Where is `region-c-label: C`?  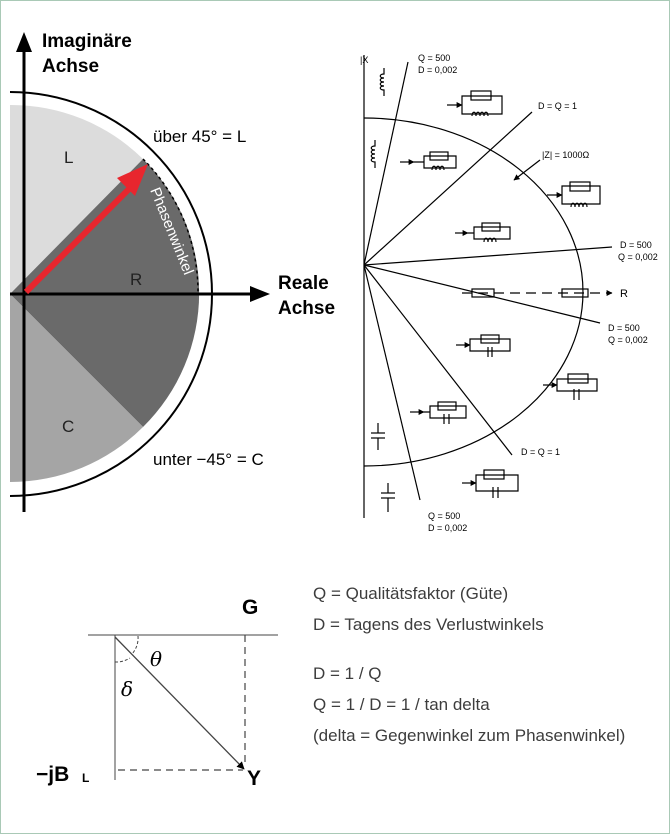
region-c-label: C is located at coordinates (68, 426).